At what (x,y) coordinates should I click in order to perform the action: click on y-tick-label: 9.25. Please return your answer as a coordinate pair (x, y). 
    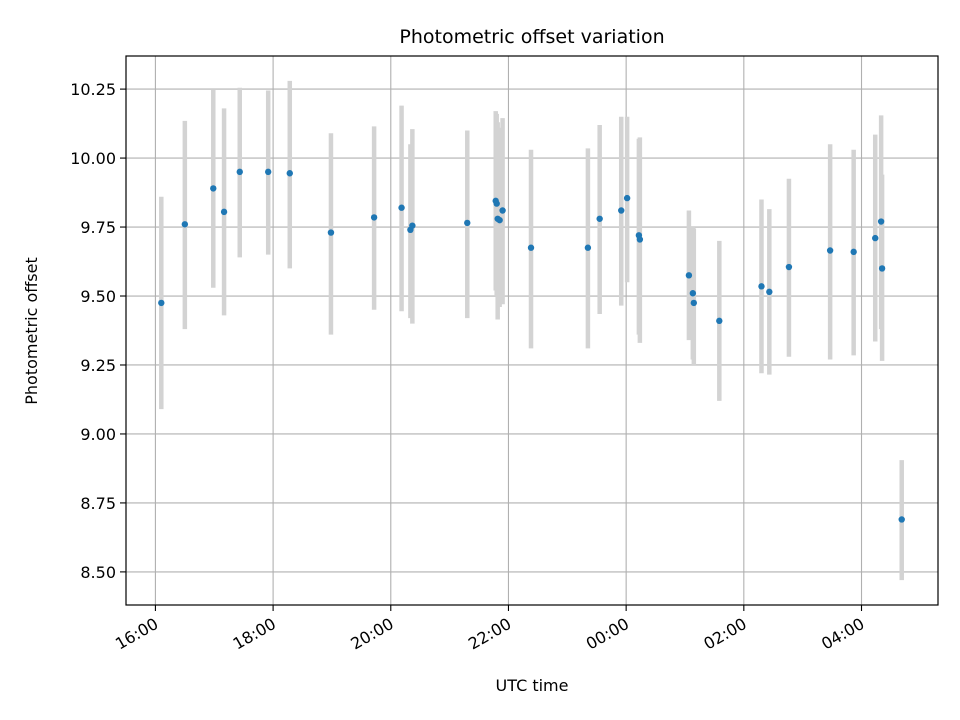
    Looking at the image, I should click on (98, 365).